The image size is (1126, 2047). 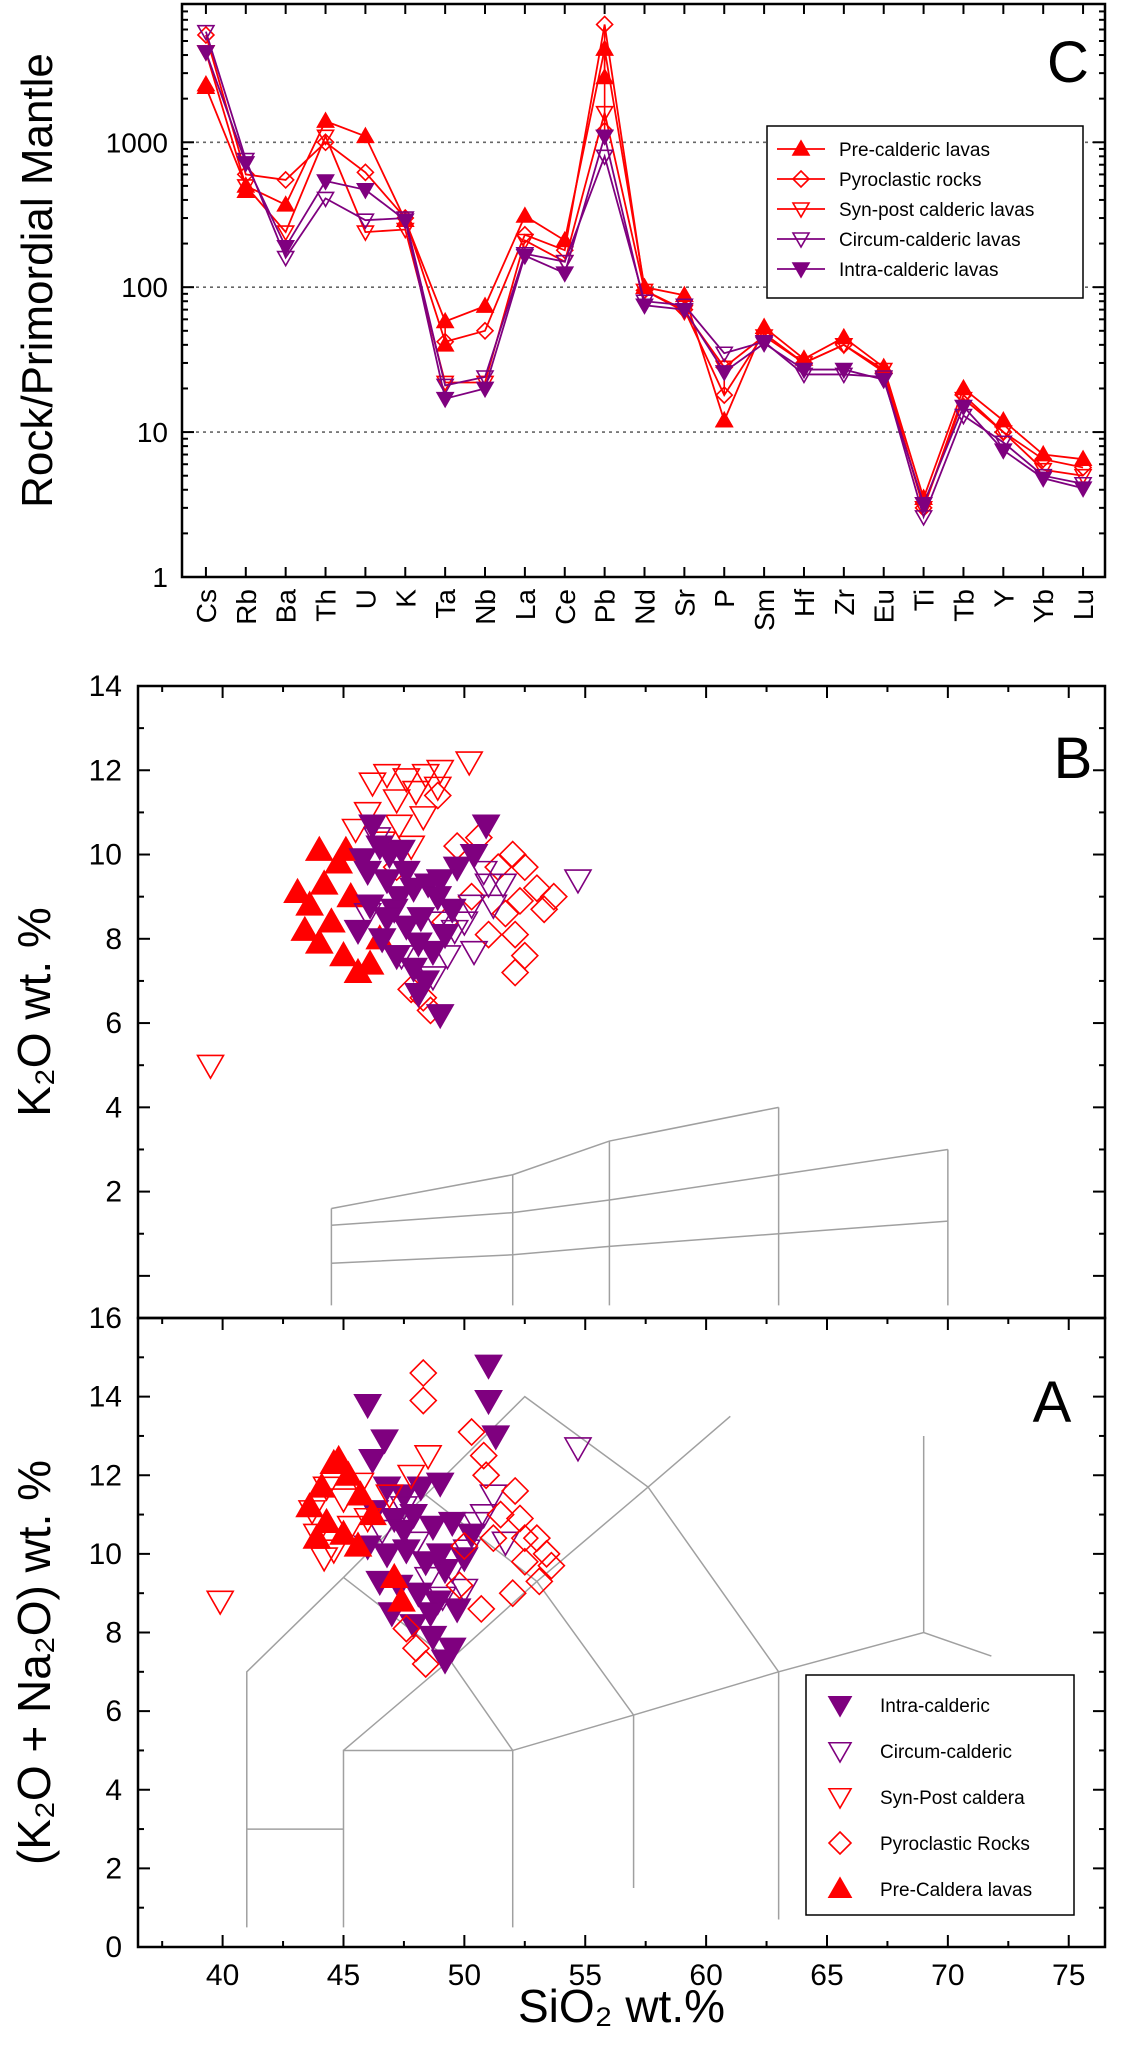 What do you see at coordinates (485, 607) in the screenshot?
I see `x-tick-label: Nb` at bounding box center [485, 607].